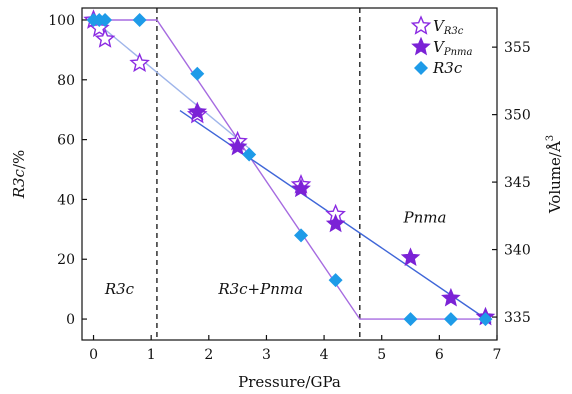 The height and width of the screenshot is (394, 572). I want to click on x-tick-label: 6, so click(439, 355).